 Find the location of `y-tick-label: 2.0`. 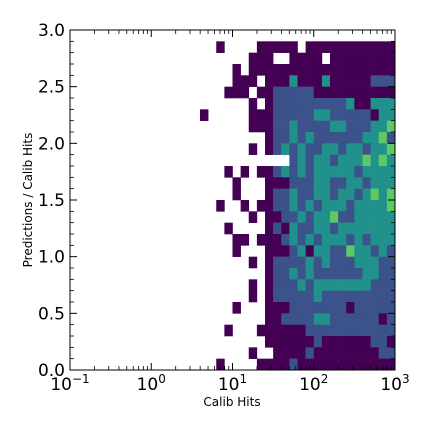

y-tick-label: 2.0 is located at coordinates (51, 144).